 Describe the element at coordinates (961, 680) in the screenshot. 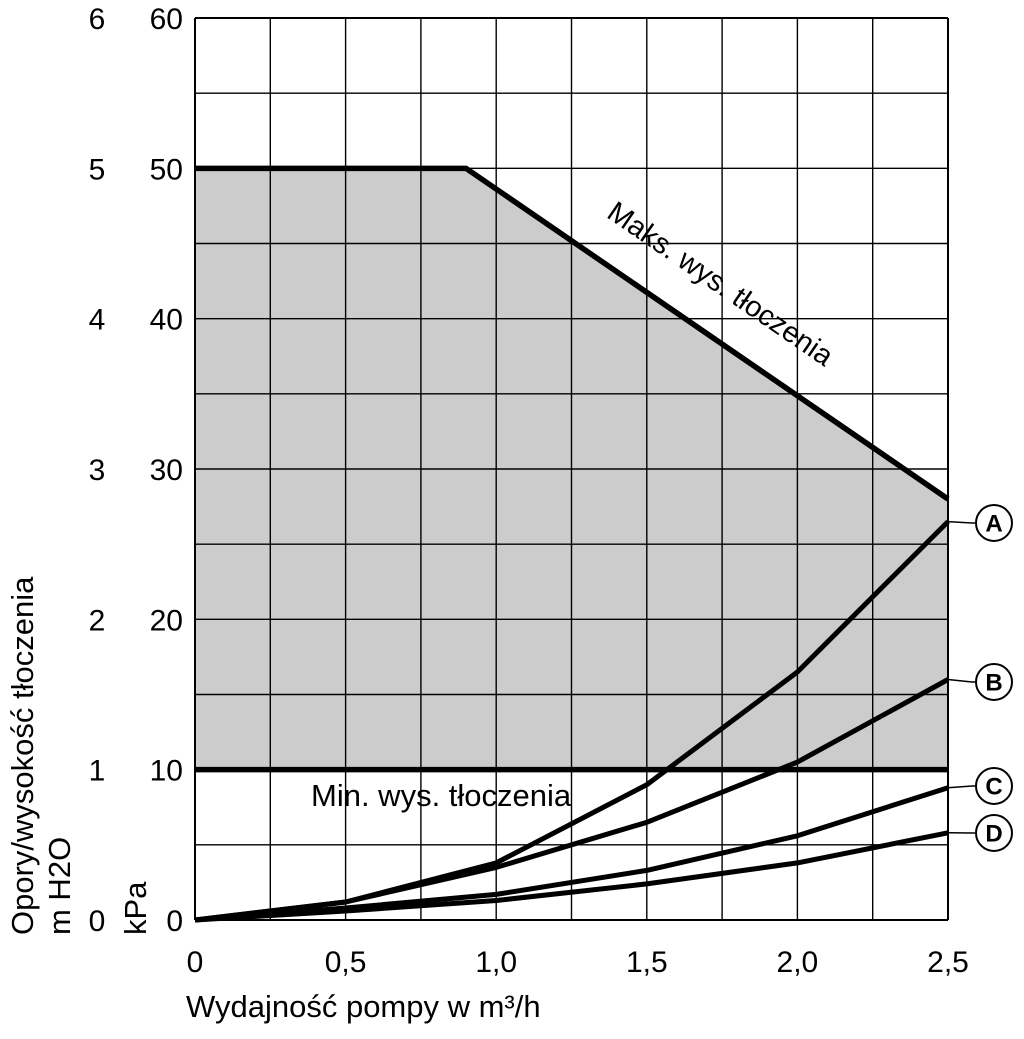

I see `curve-leader-b` at that location.